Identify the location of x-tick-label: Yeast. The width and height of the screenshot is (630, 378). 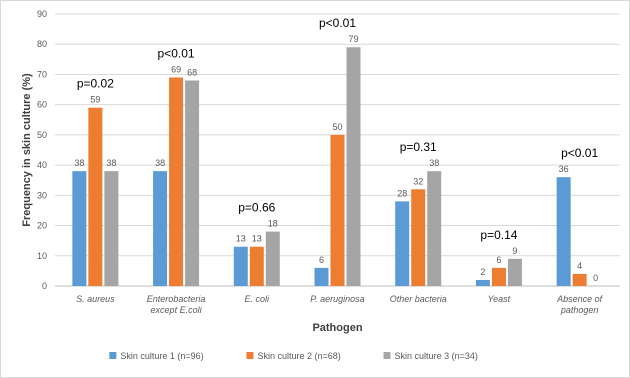
(499, 299).